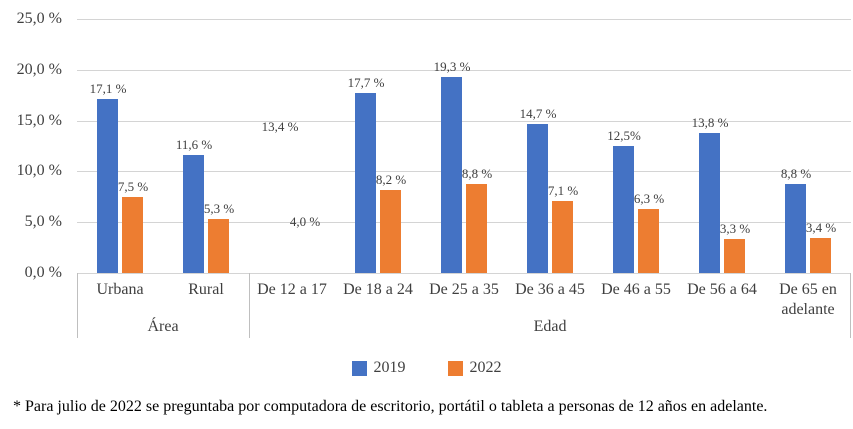 The image size is (853, 429). I want to click on bar-value-label-2019-8: 13,8 %, so click(710, 122).